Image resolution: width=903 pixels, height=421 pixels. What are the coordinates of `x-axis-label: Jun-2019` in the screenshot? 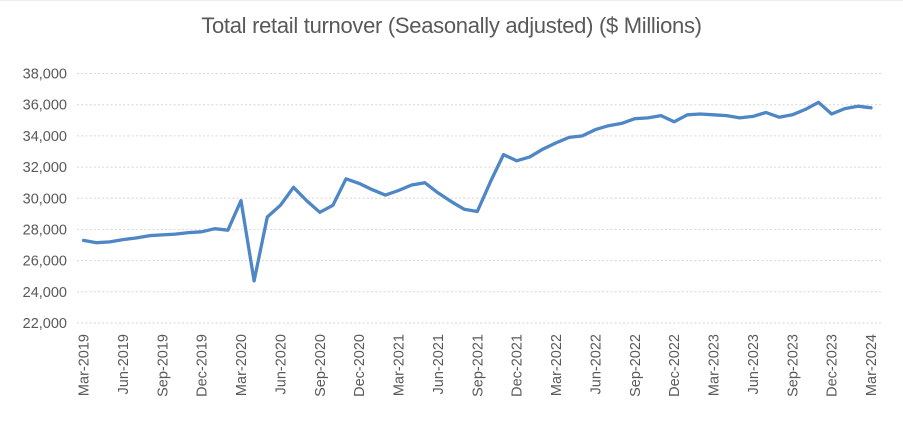 It's located at (124, 364).